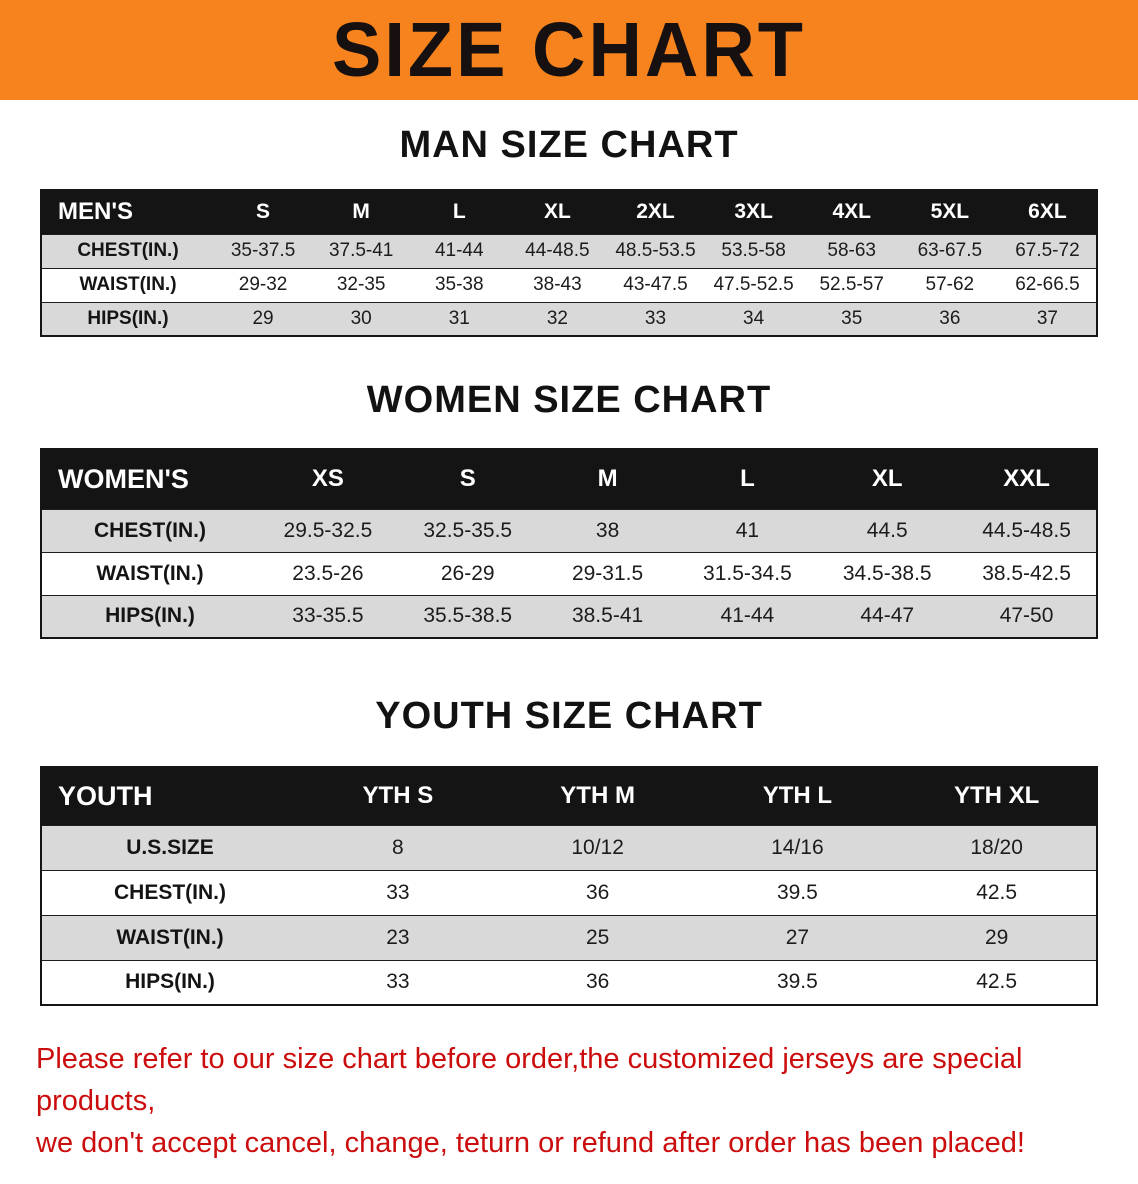 The image size is (1138, 1184). What do you see at coordinates (747, 530) in the screenshot?
I see `size-cell: 41` at bounding box center [747, 530].